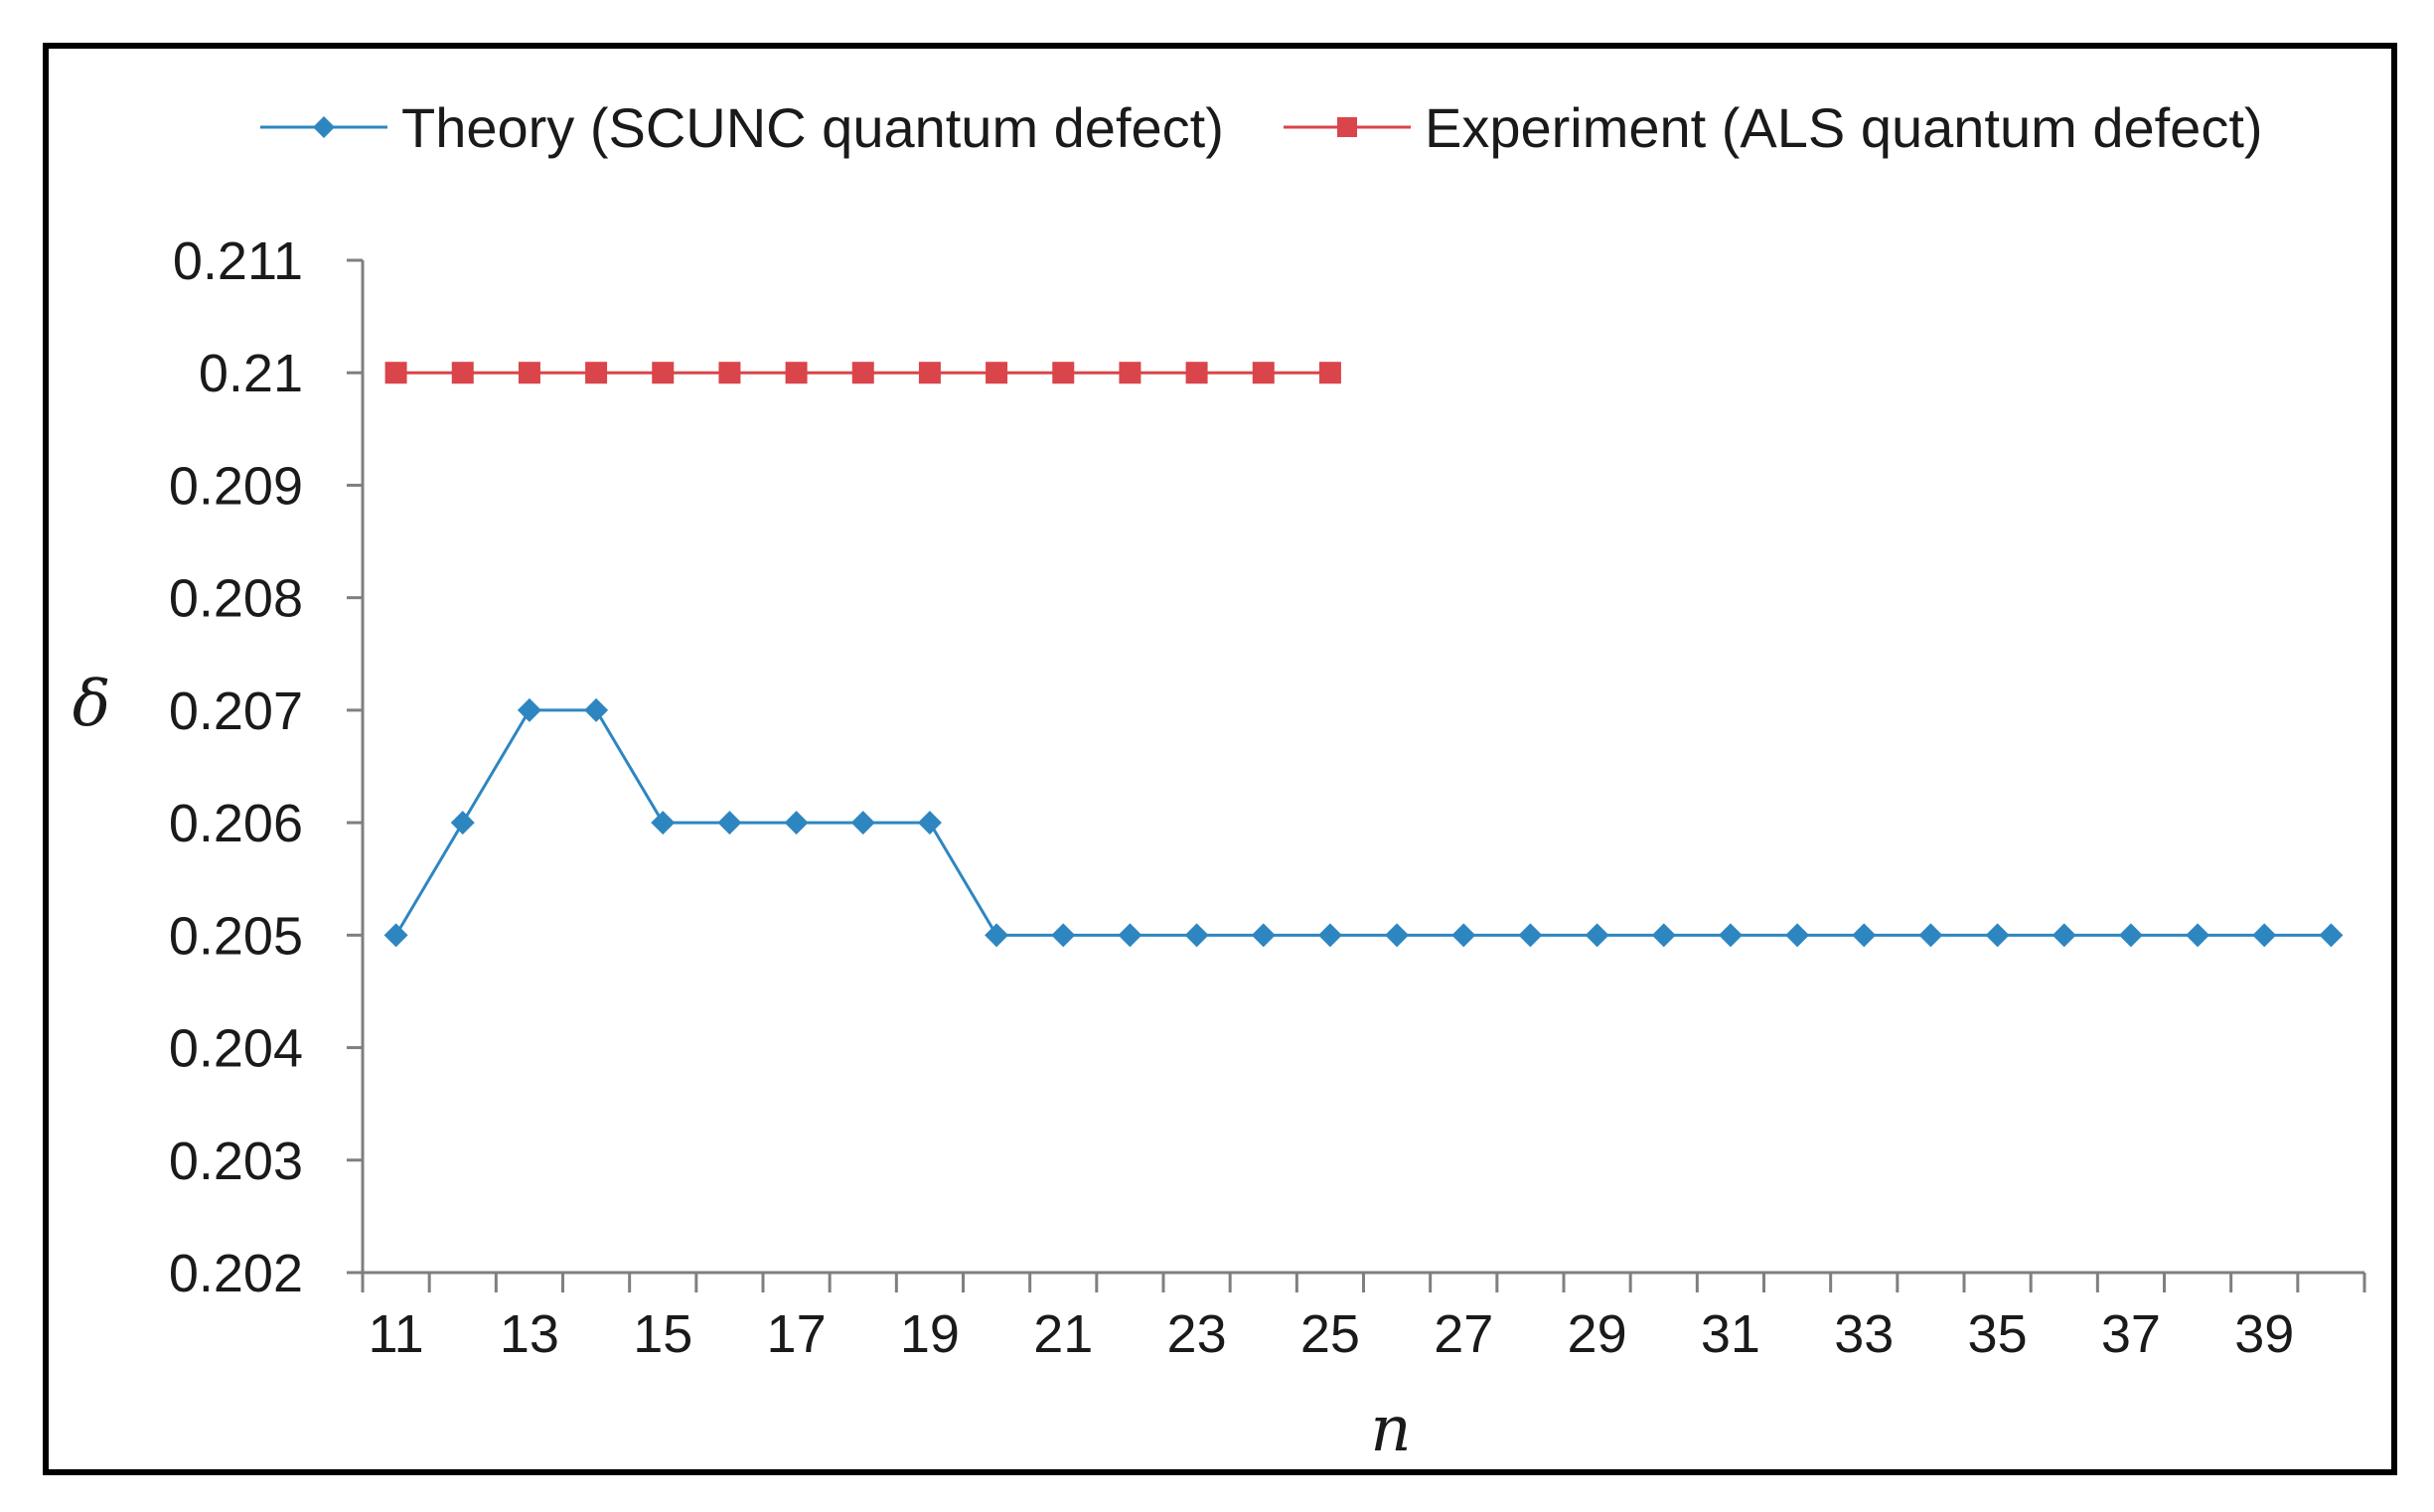 The image size is (2434, 1512). What do you see at coordinates (2131, 1334) in the screenshot?
I see `x-tick-label: 37` at bounding box center [2131, 1334].